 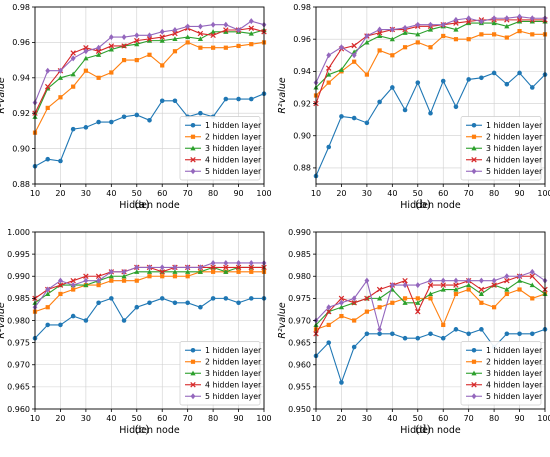 What do you see at coordinates (299, 387) in the screenshot?
I see `y-tick-label: 0.955` at bounding box center [299, 387].